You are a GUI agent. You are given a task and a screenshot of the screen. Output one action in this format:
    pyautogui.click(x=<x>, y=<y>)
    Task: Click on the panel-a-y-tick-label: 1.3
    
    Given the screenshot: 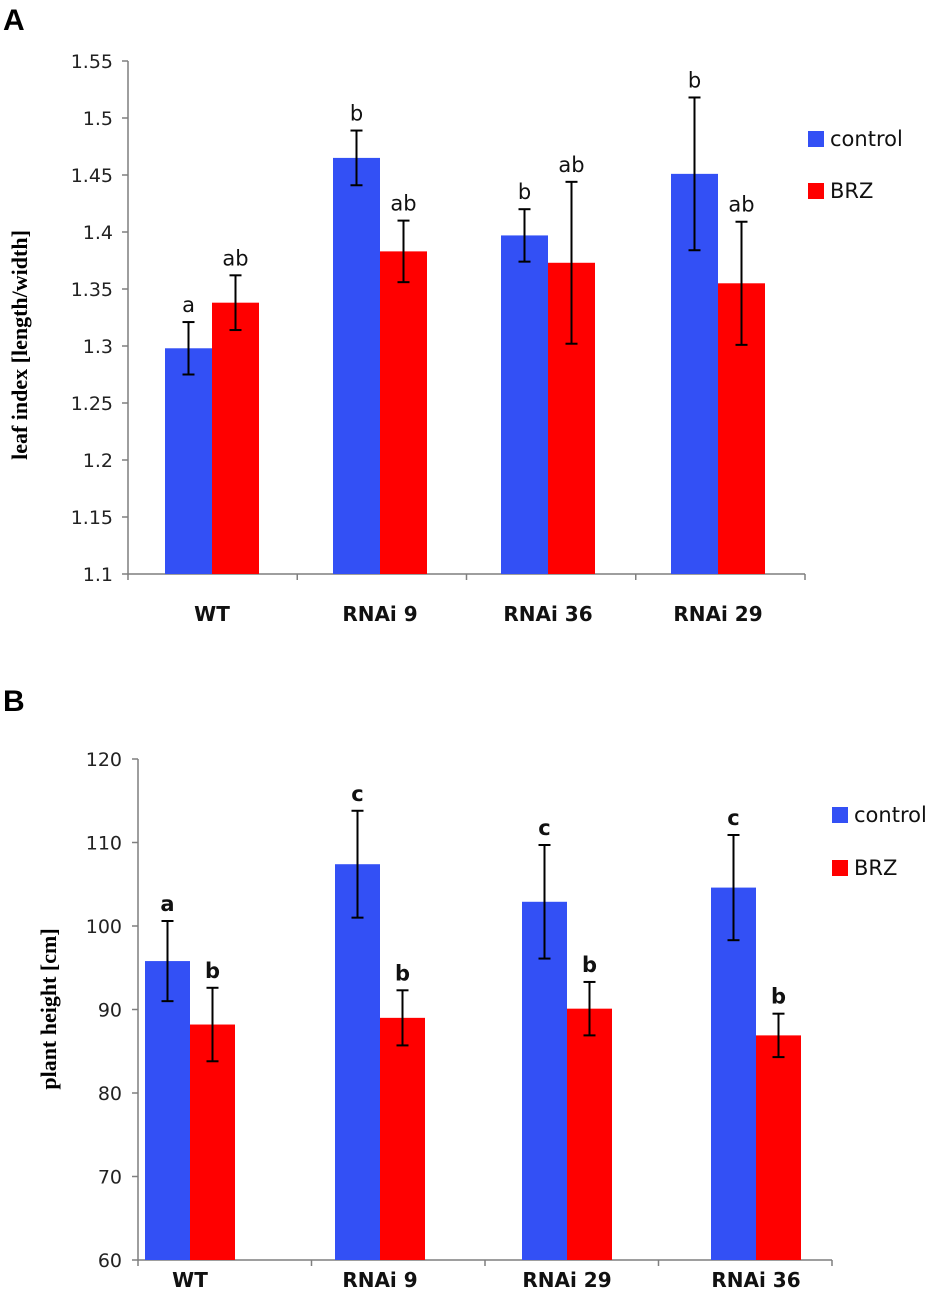 What is the action you would take?
    pyautogui.click(x=98, y=347)
    